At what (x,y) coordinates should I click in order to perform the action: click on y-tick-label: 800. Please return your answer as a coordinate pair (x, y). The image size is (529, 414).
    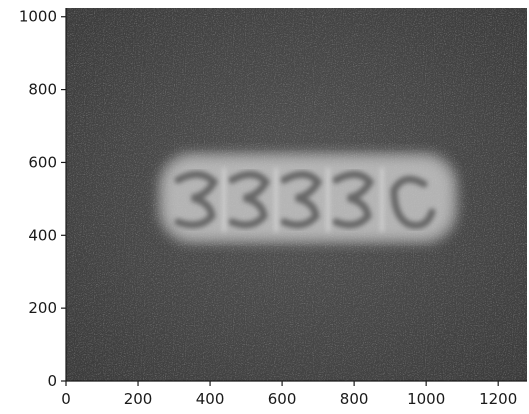
    Looking at the image, I should click on (42, 90).